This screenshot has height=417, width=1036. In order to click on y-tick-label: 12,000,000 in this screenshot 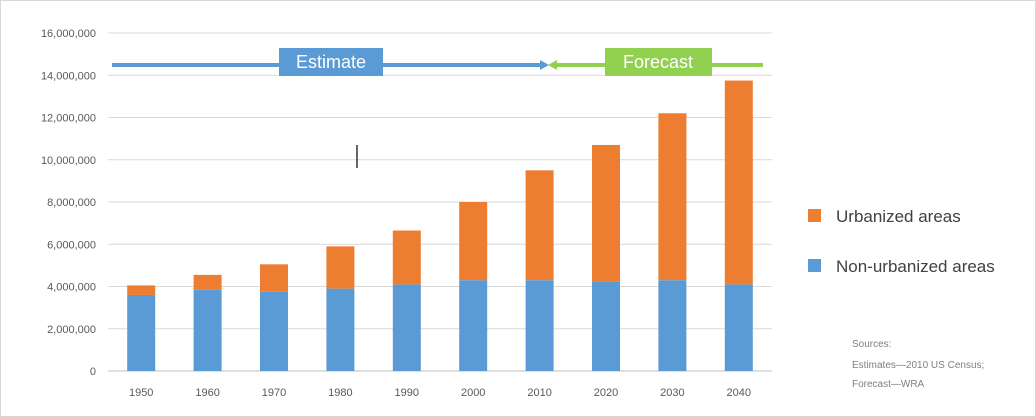, I will do `click(68, 119)`.